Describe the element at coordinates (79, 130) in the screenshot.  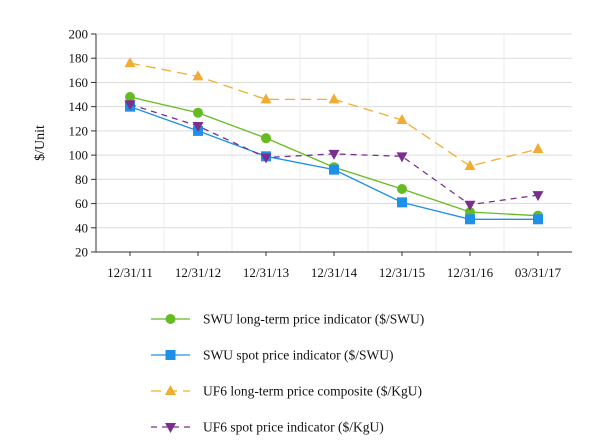
I see `y-tick-label: 120` at that location.